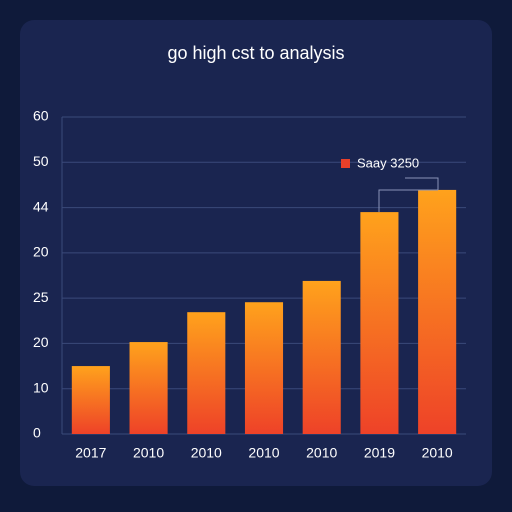  What do you see at coordinates (388, 162) in the screenshot?
I see `annotation: Saay 3250` at bounding box center [388, 162].